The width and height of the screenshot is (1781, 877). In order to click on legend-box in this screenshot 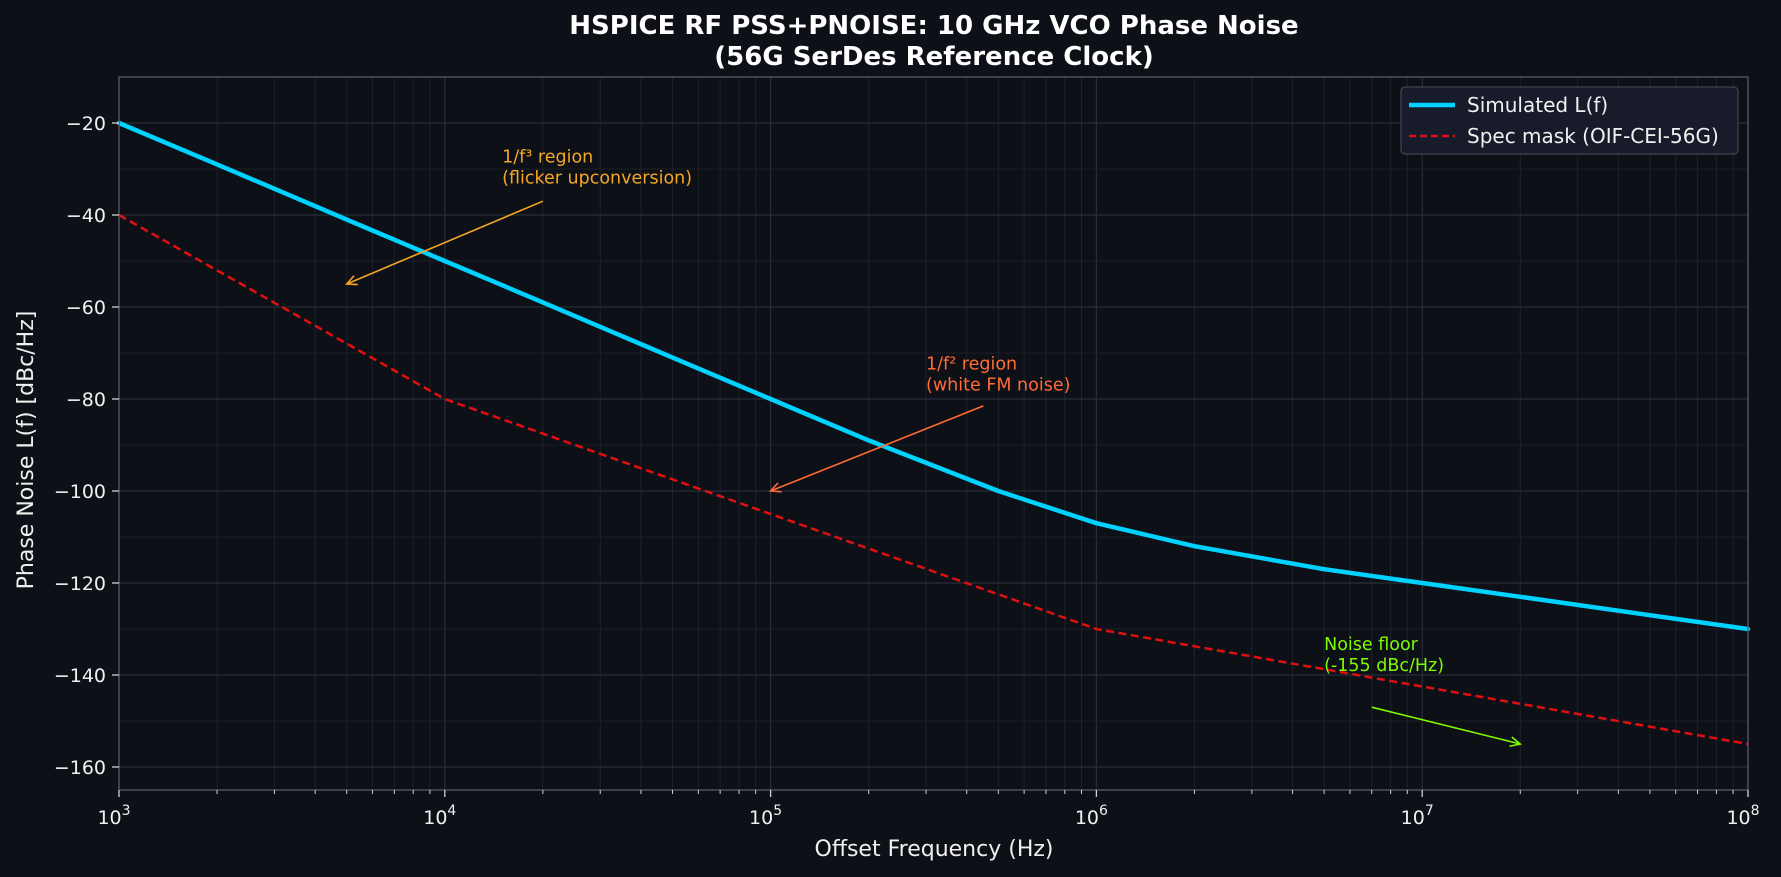, I will do `click(1569, 120)`.